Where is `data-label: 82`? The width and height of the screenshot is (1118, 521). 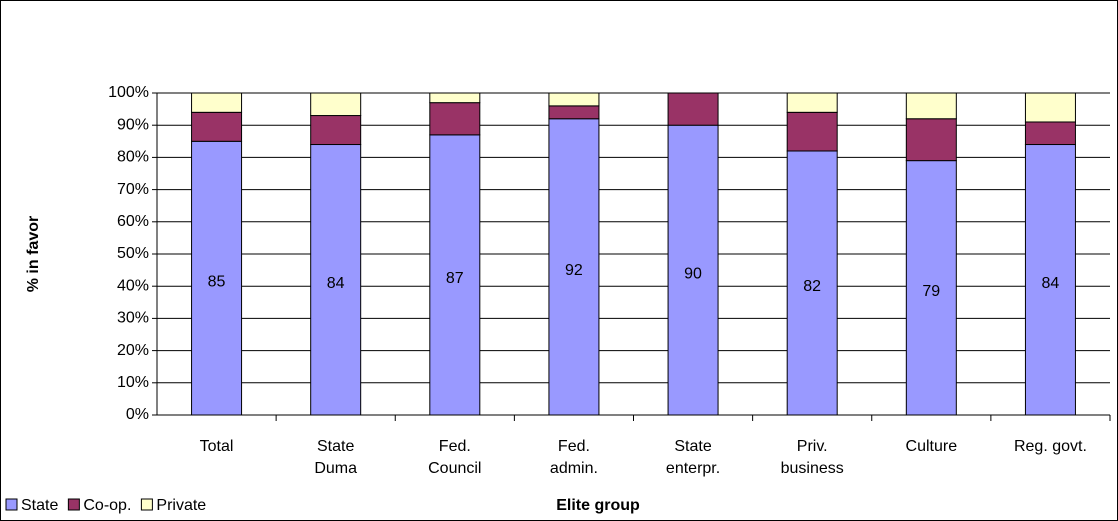
data-label: 82 is located at coordinates (812, 286).